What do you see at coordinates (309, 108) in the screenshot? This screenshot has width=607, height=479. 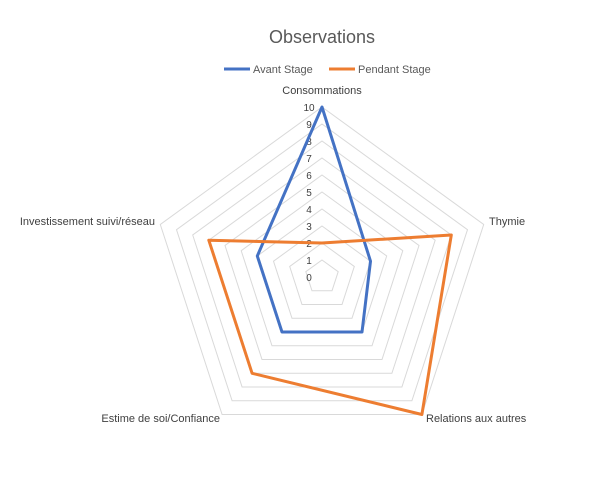 I see `tick-label-10: 10` at bounding box center [309, 108].